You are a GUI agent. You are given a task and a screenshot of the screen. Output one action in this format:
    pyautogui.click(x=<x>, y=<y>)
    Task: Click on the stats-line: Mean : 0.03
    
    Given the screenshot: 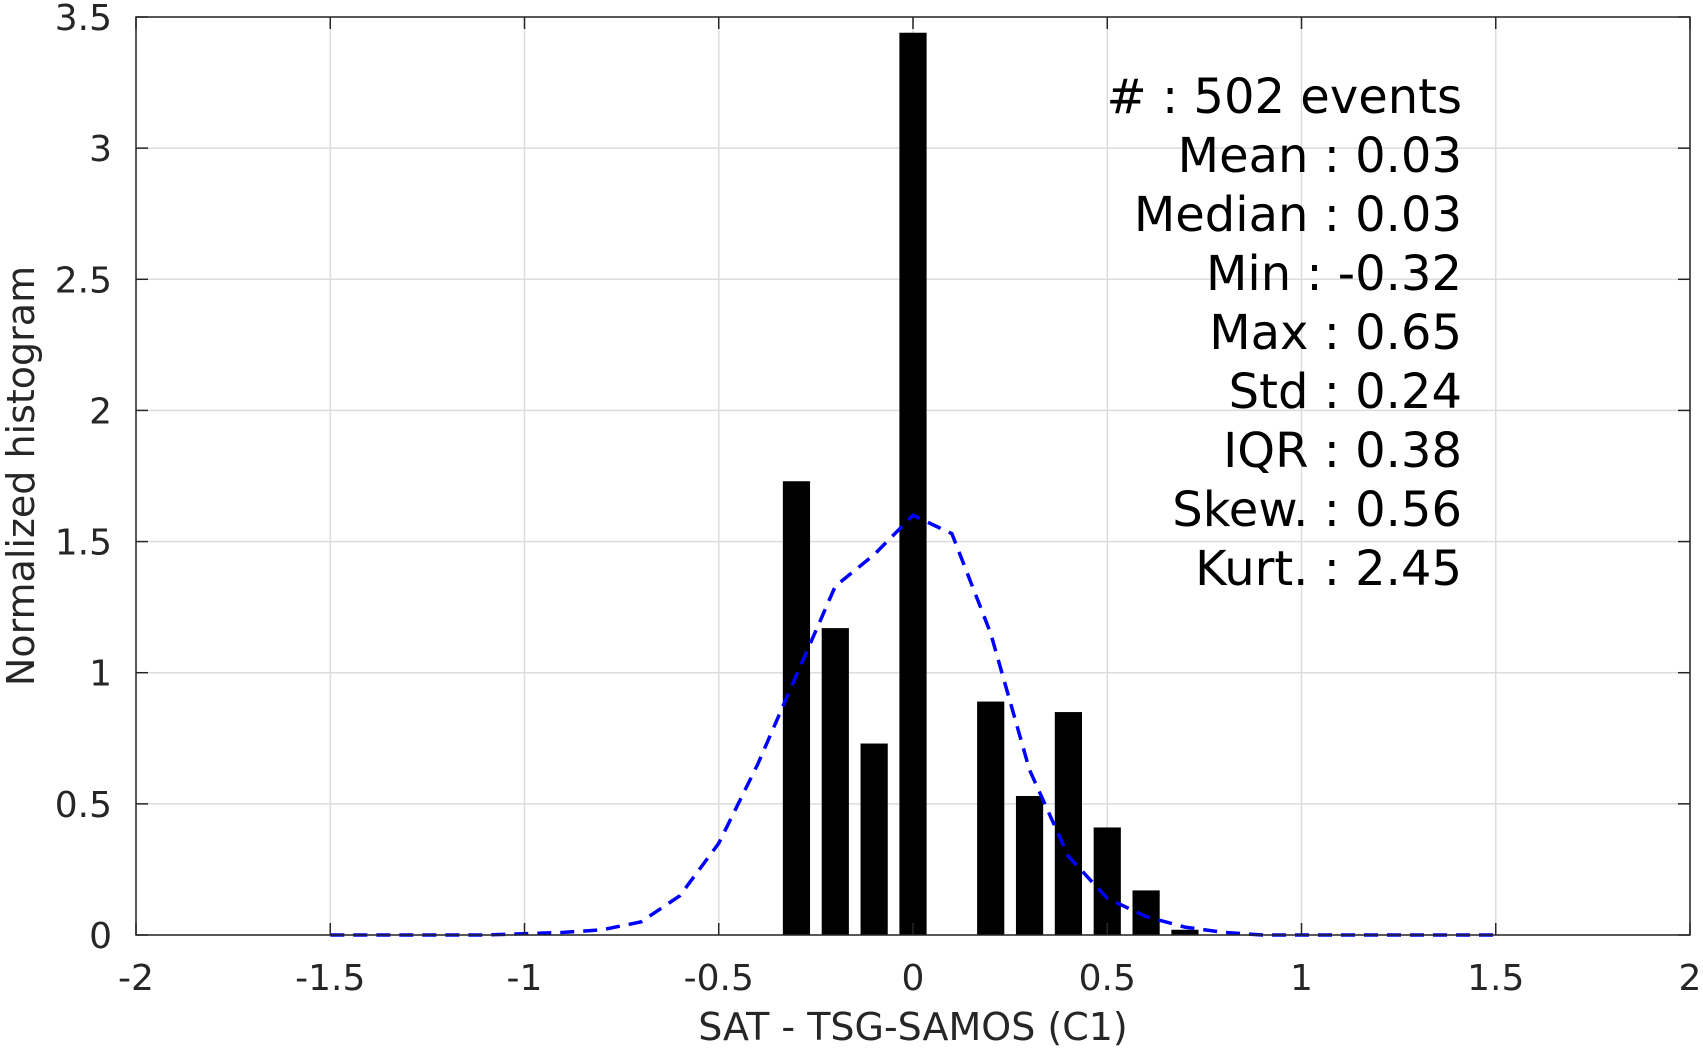 What is the action you would take?
    pyautogui.click(x=1320, y=156)
    